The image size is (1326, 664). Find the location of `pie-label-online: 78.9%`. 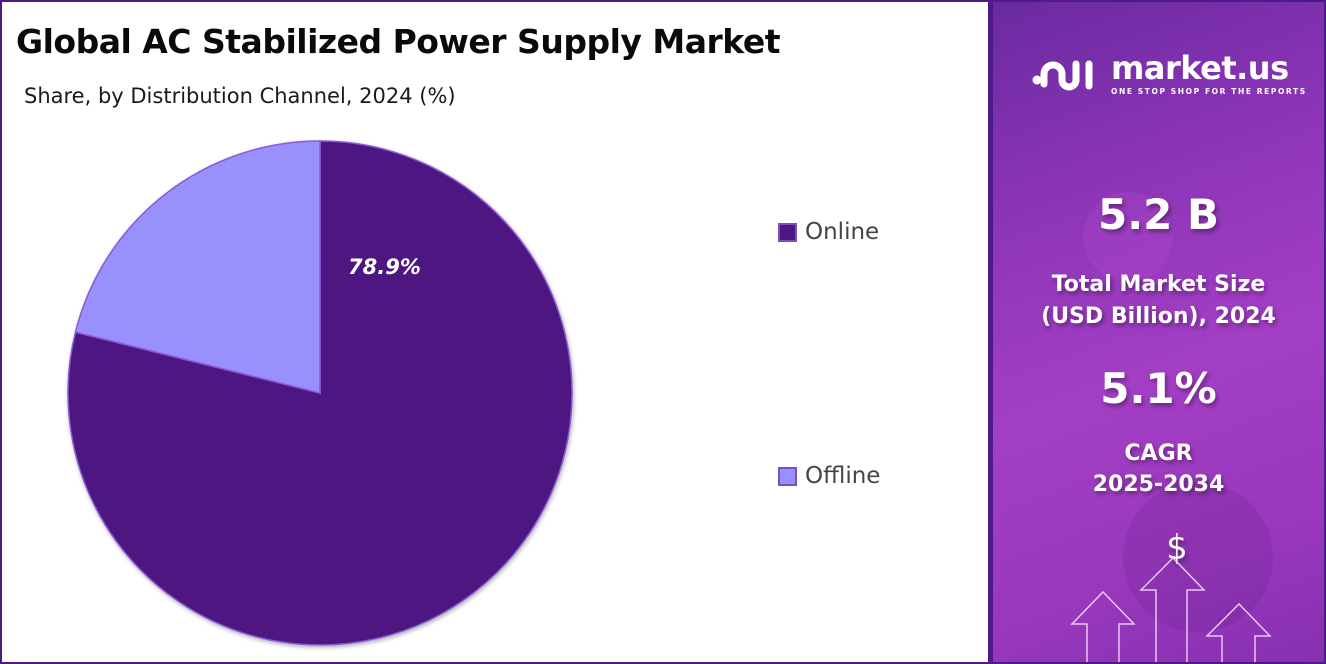

pie-label-online: 78.9% is located at coordinates (384, 267).